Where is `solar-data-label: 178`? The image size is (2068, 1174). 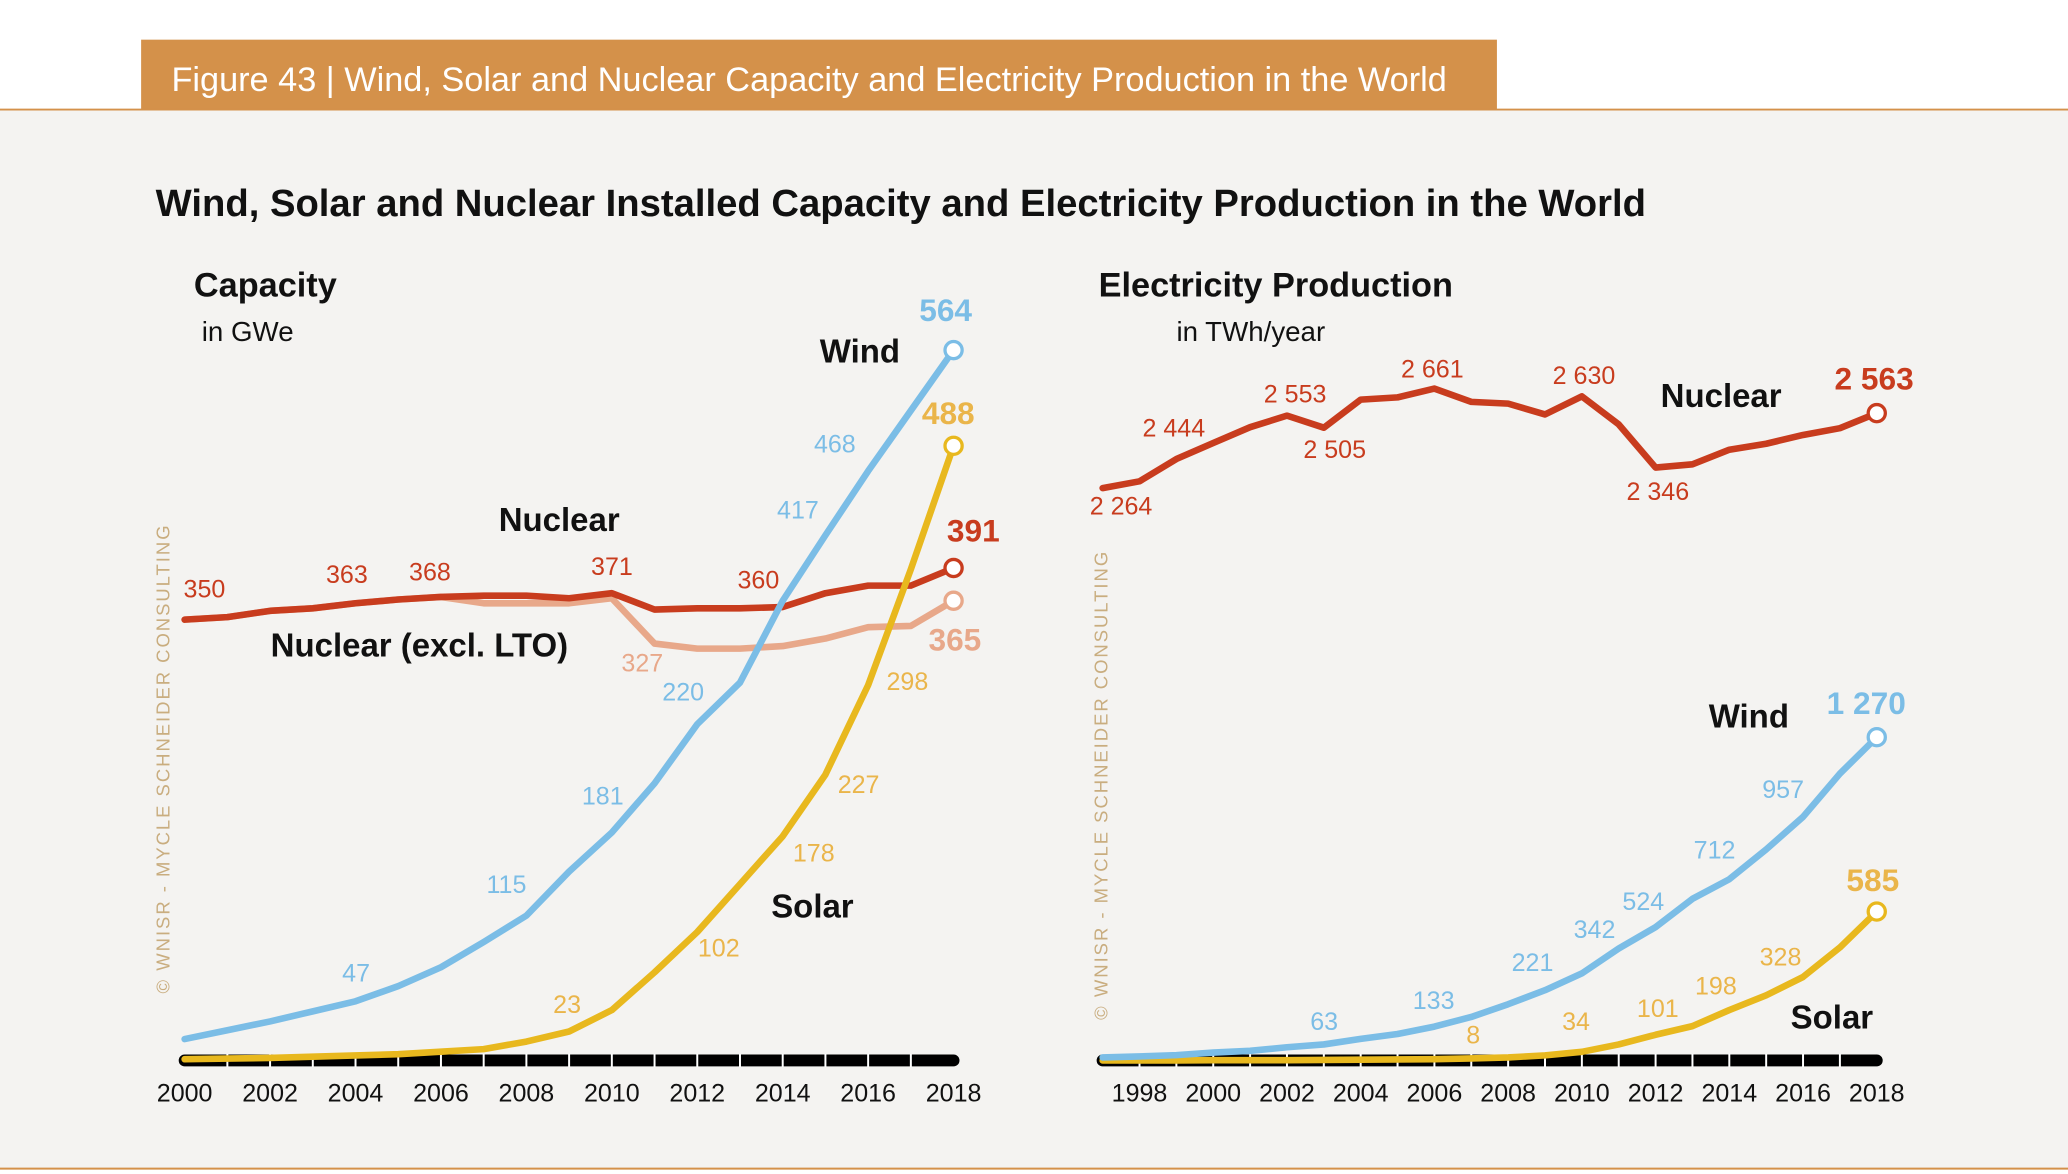
solar-data-label: 178 is located at coordinates (814, 853).